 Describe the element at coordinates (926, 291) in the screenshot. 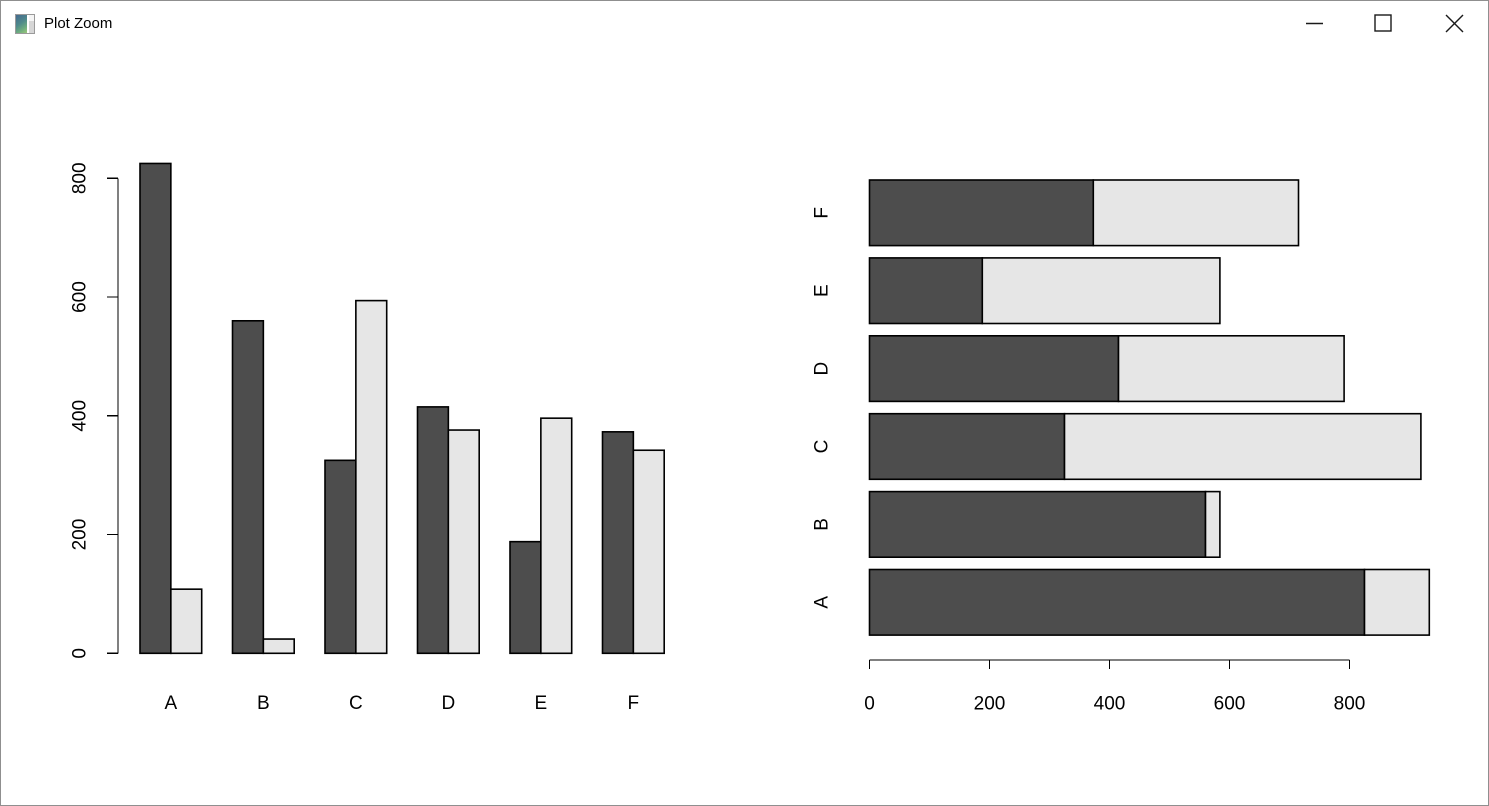

I see `stack-E-dark` at that location.